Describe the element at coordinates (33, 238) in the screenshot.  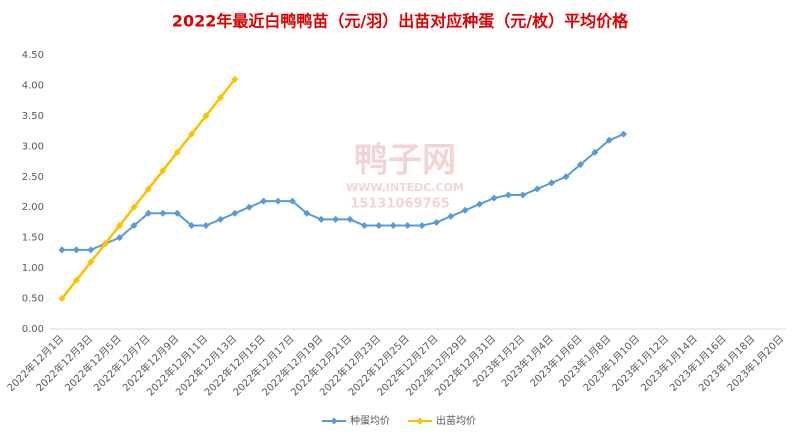
I see `y-tick-label: 1.50` at that location.